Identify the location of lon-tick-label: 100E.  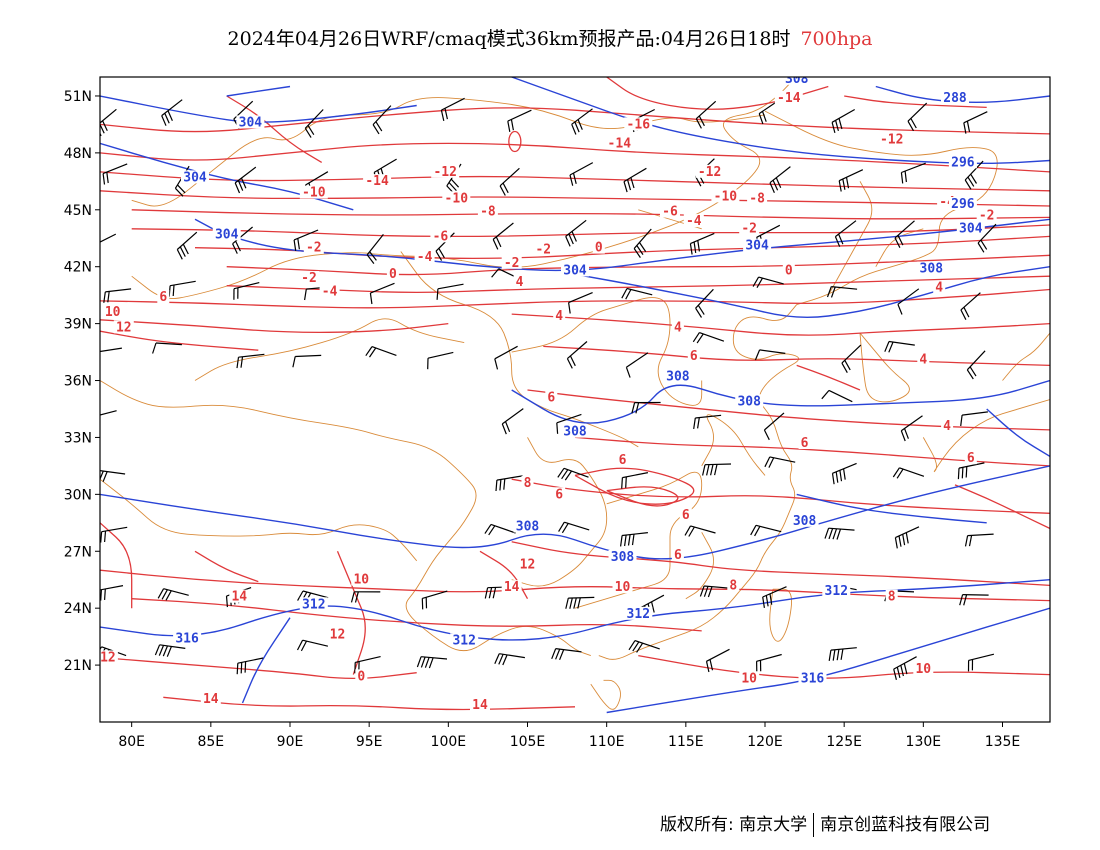
(449, 742).